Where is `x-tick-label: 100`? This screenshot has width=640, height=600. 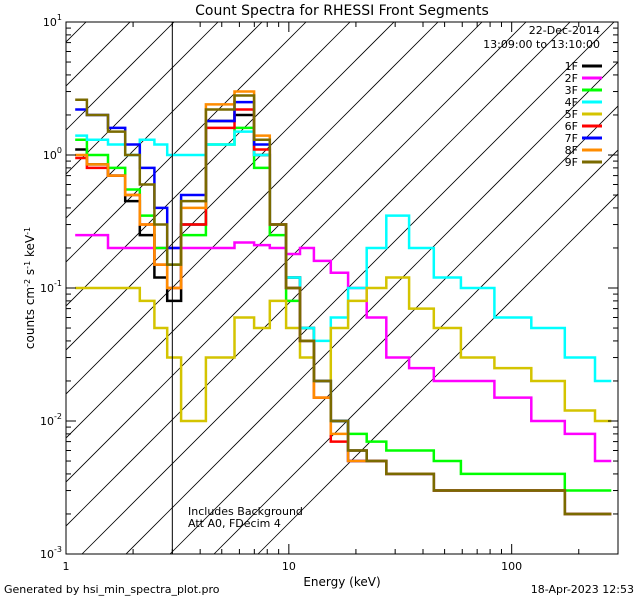 x-tick-label: 100 is located at coordinates (511, 566).